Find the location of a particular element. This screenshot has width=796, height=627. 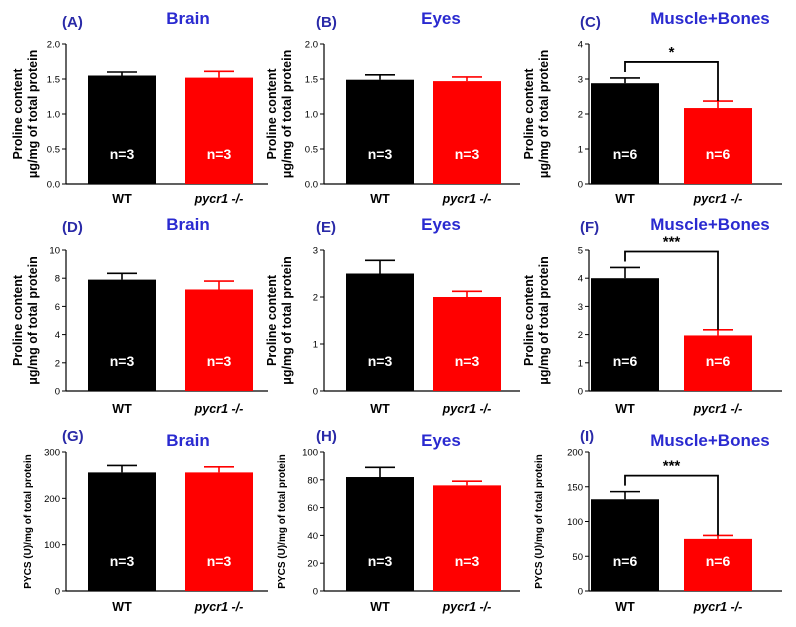

y-tick-label: 1.0 is located at coordinates (311, 115).